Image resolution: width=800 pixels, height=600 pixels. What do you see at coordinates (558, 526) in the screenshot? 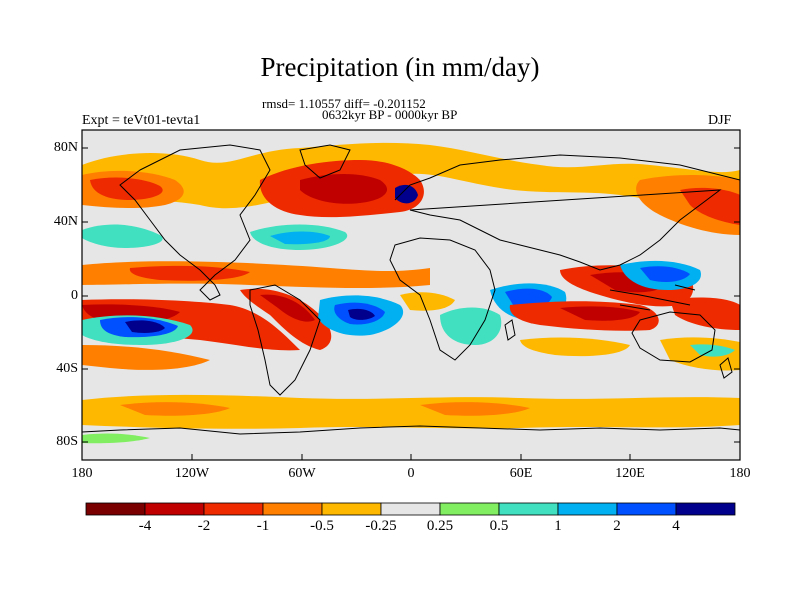
I see `colorbar-label: 1` at bounding box center [558, 526].